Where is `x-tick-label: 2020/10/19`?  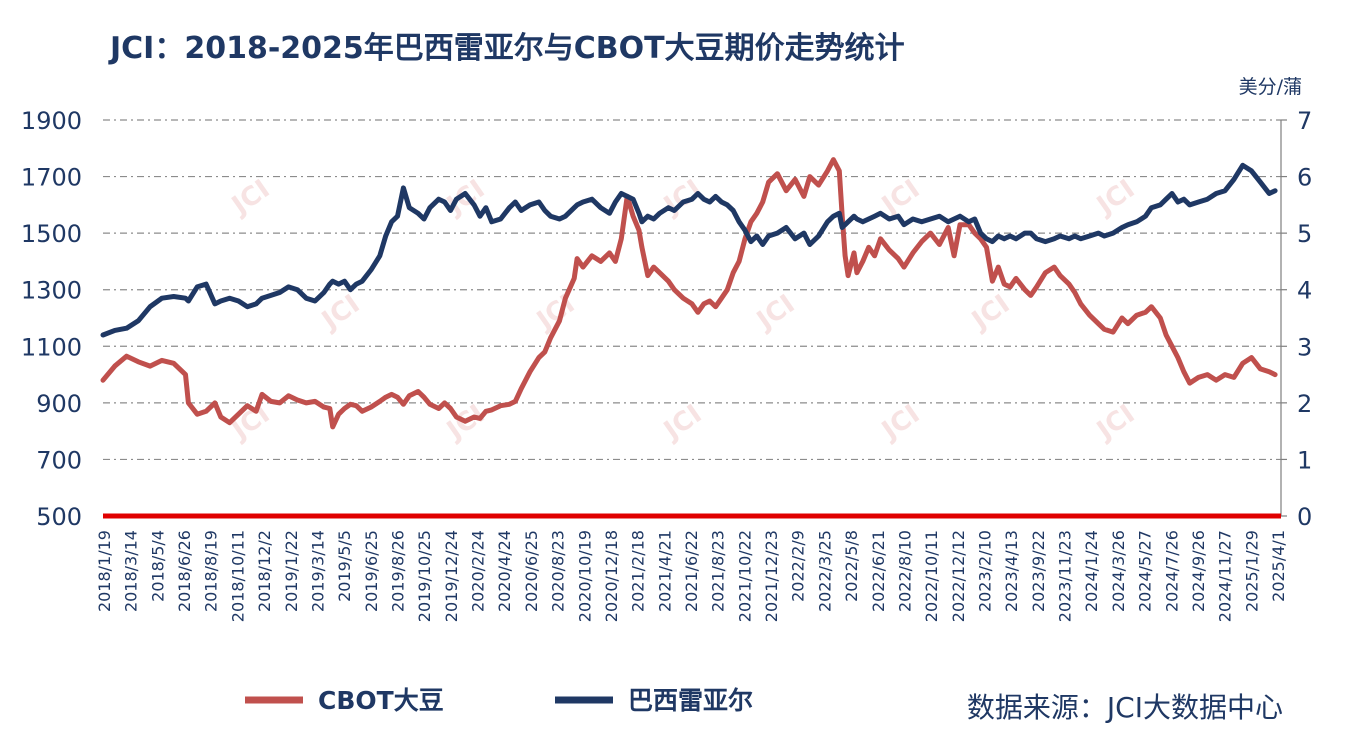 x-tick-label: 2020/10/19 is located at coordinates (584, 576).